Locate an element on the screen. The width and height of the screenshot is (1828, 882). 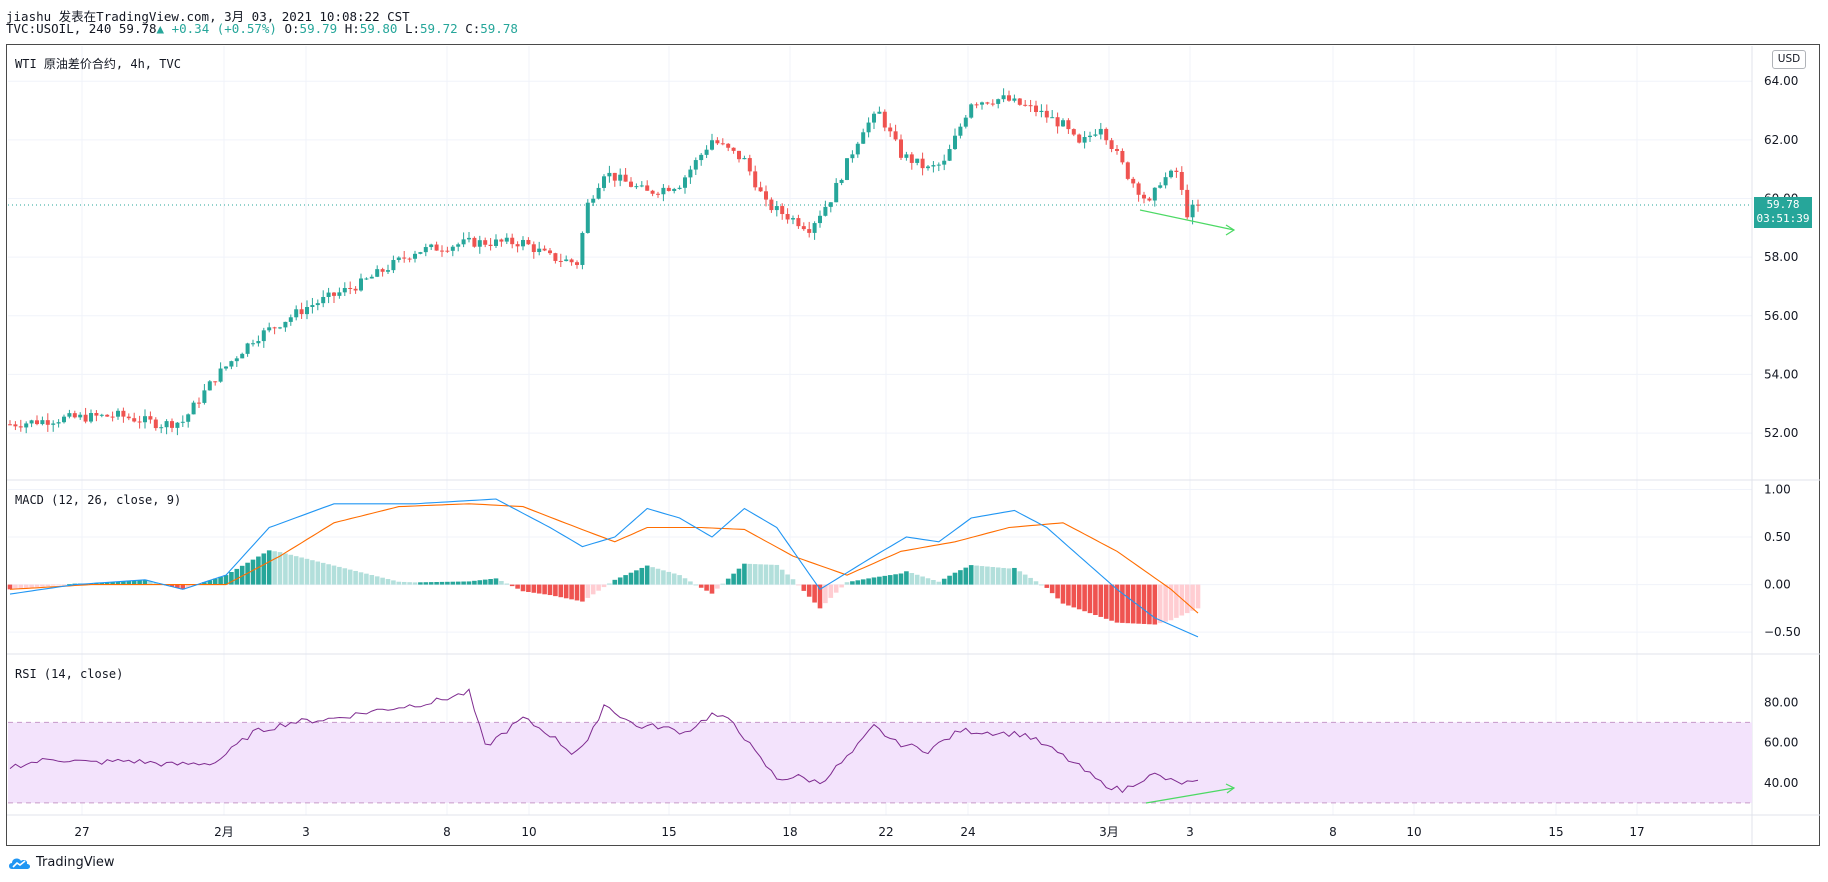
time-tick-label: 3 is located at coordinates (1190, 832).